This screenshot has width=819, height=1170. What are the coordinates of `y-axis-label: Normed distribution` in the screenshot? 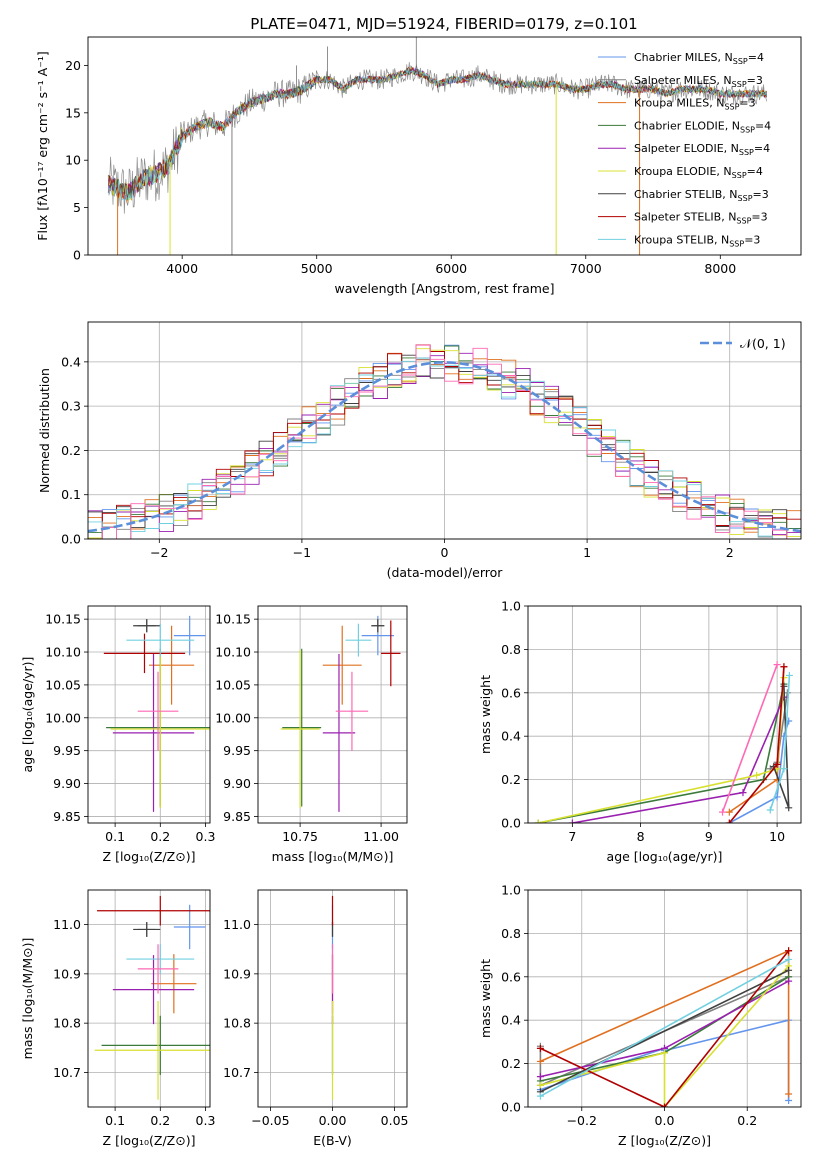 It's located at (44, 430).